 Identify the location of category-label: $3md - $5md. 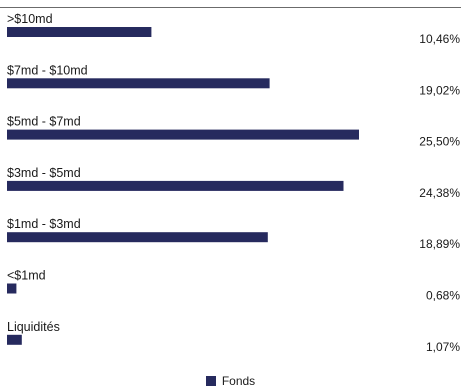
(44, 173).